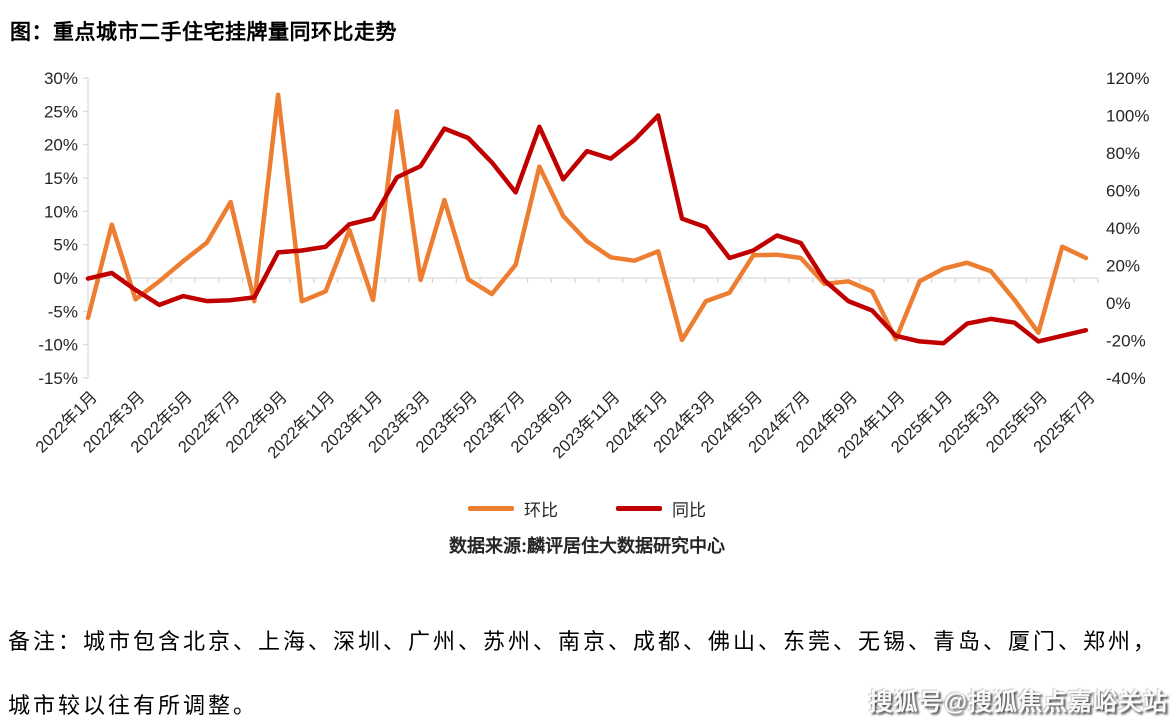 The width and height of the screenshot is (1174, 721). I want to click on y-axis-left-label: -10%, so click(58, 345).